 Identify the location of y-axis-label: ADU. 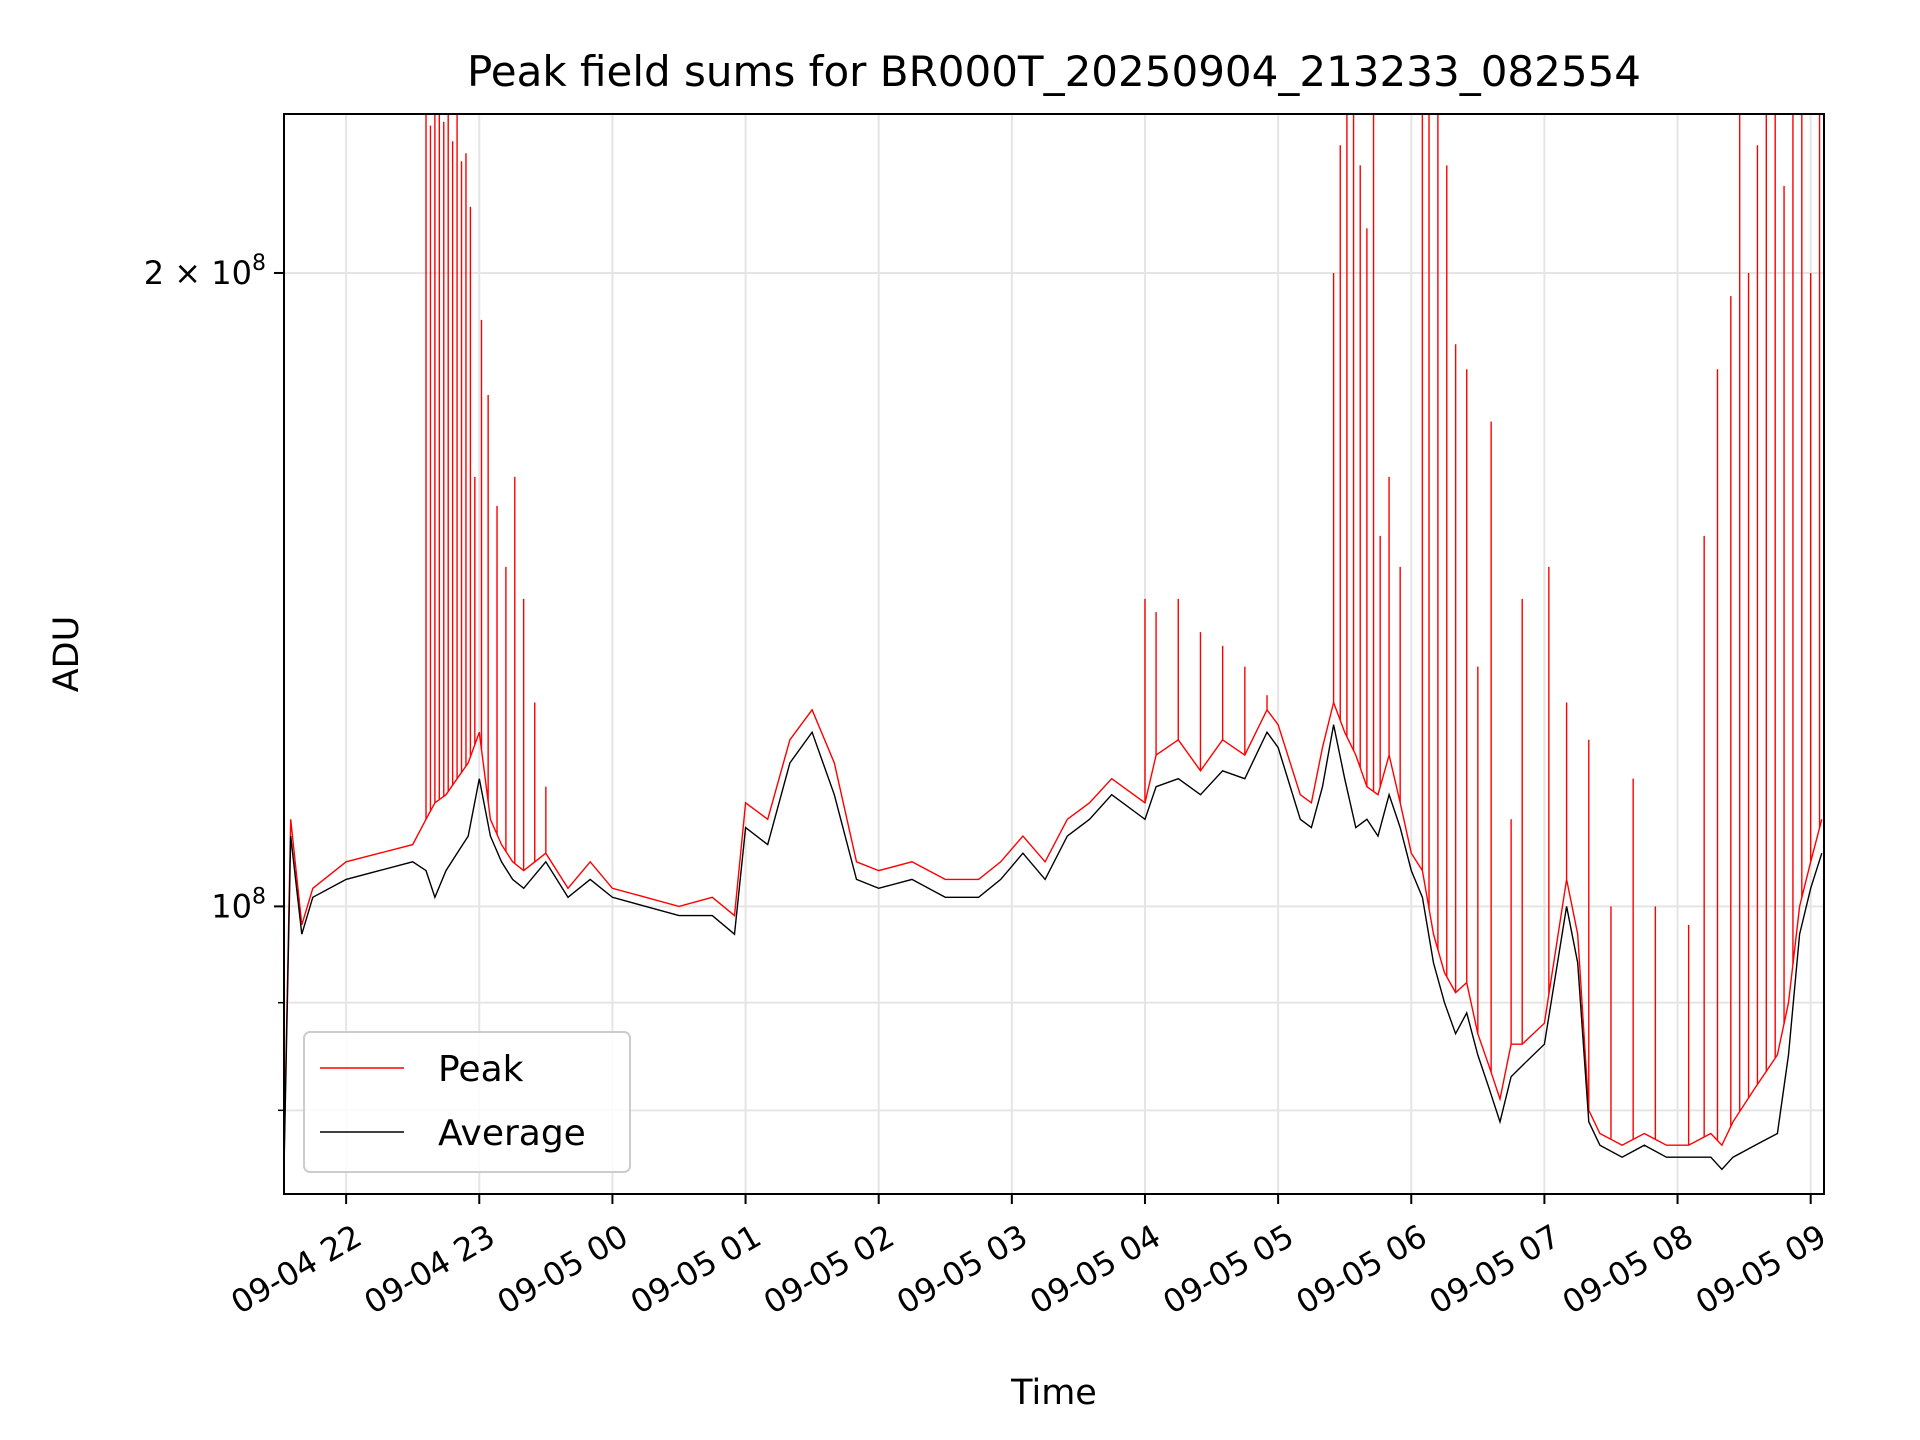
(67, 654).